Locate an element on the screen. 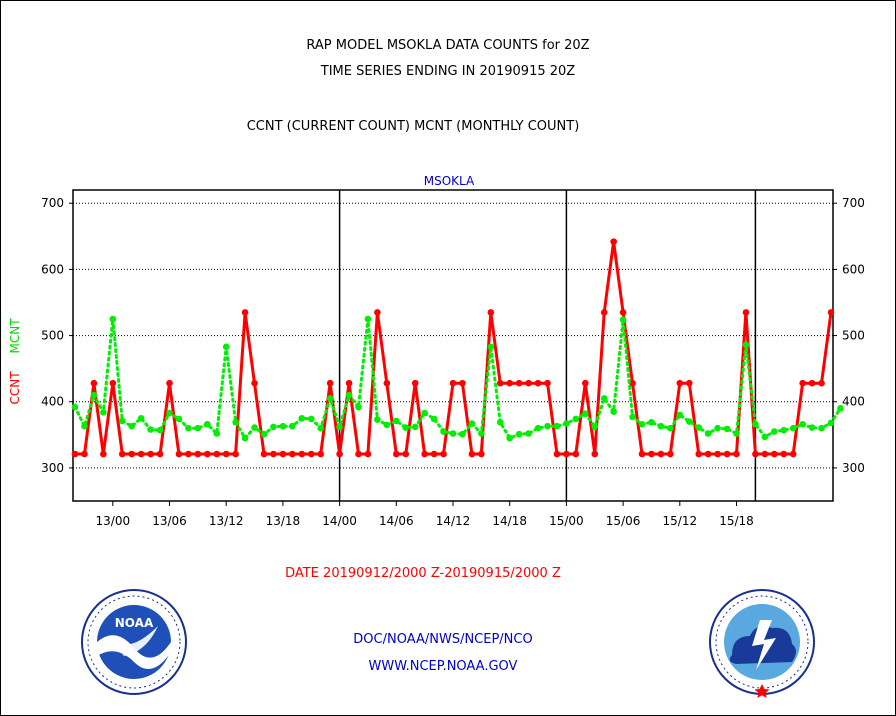 The height and width of the screenshot is (716, 896). x-tick-label: 14/06 is located at coordinates (396, 521).